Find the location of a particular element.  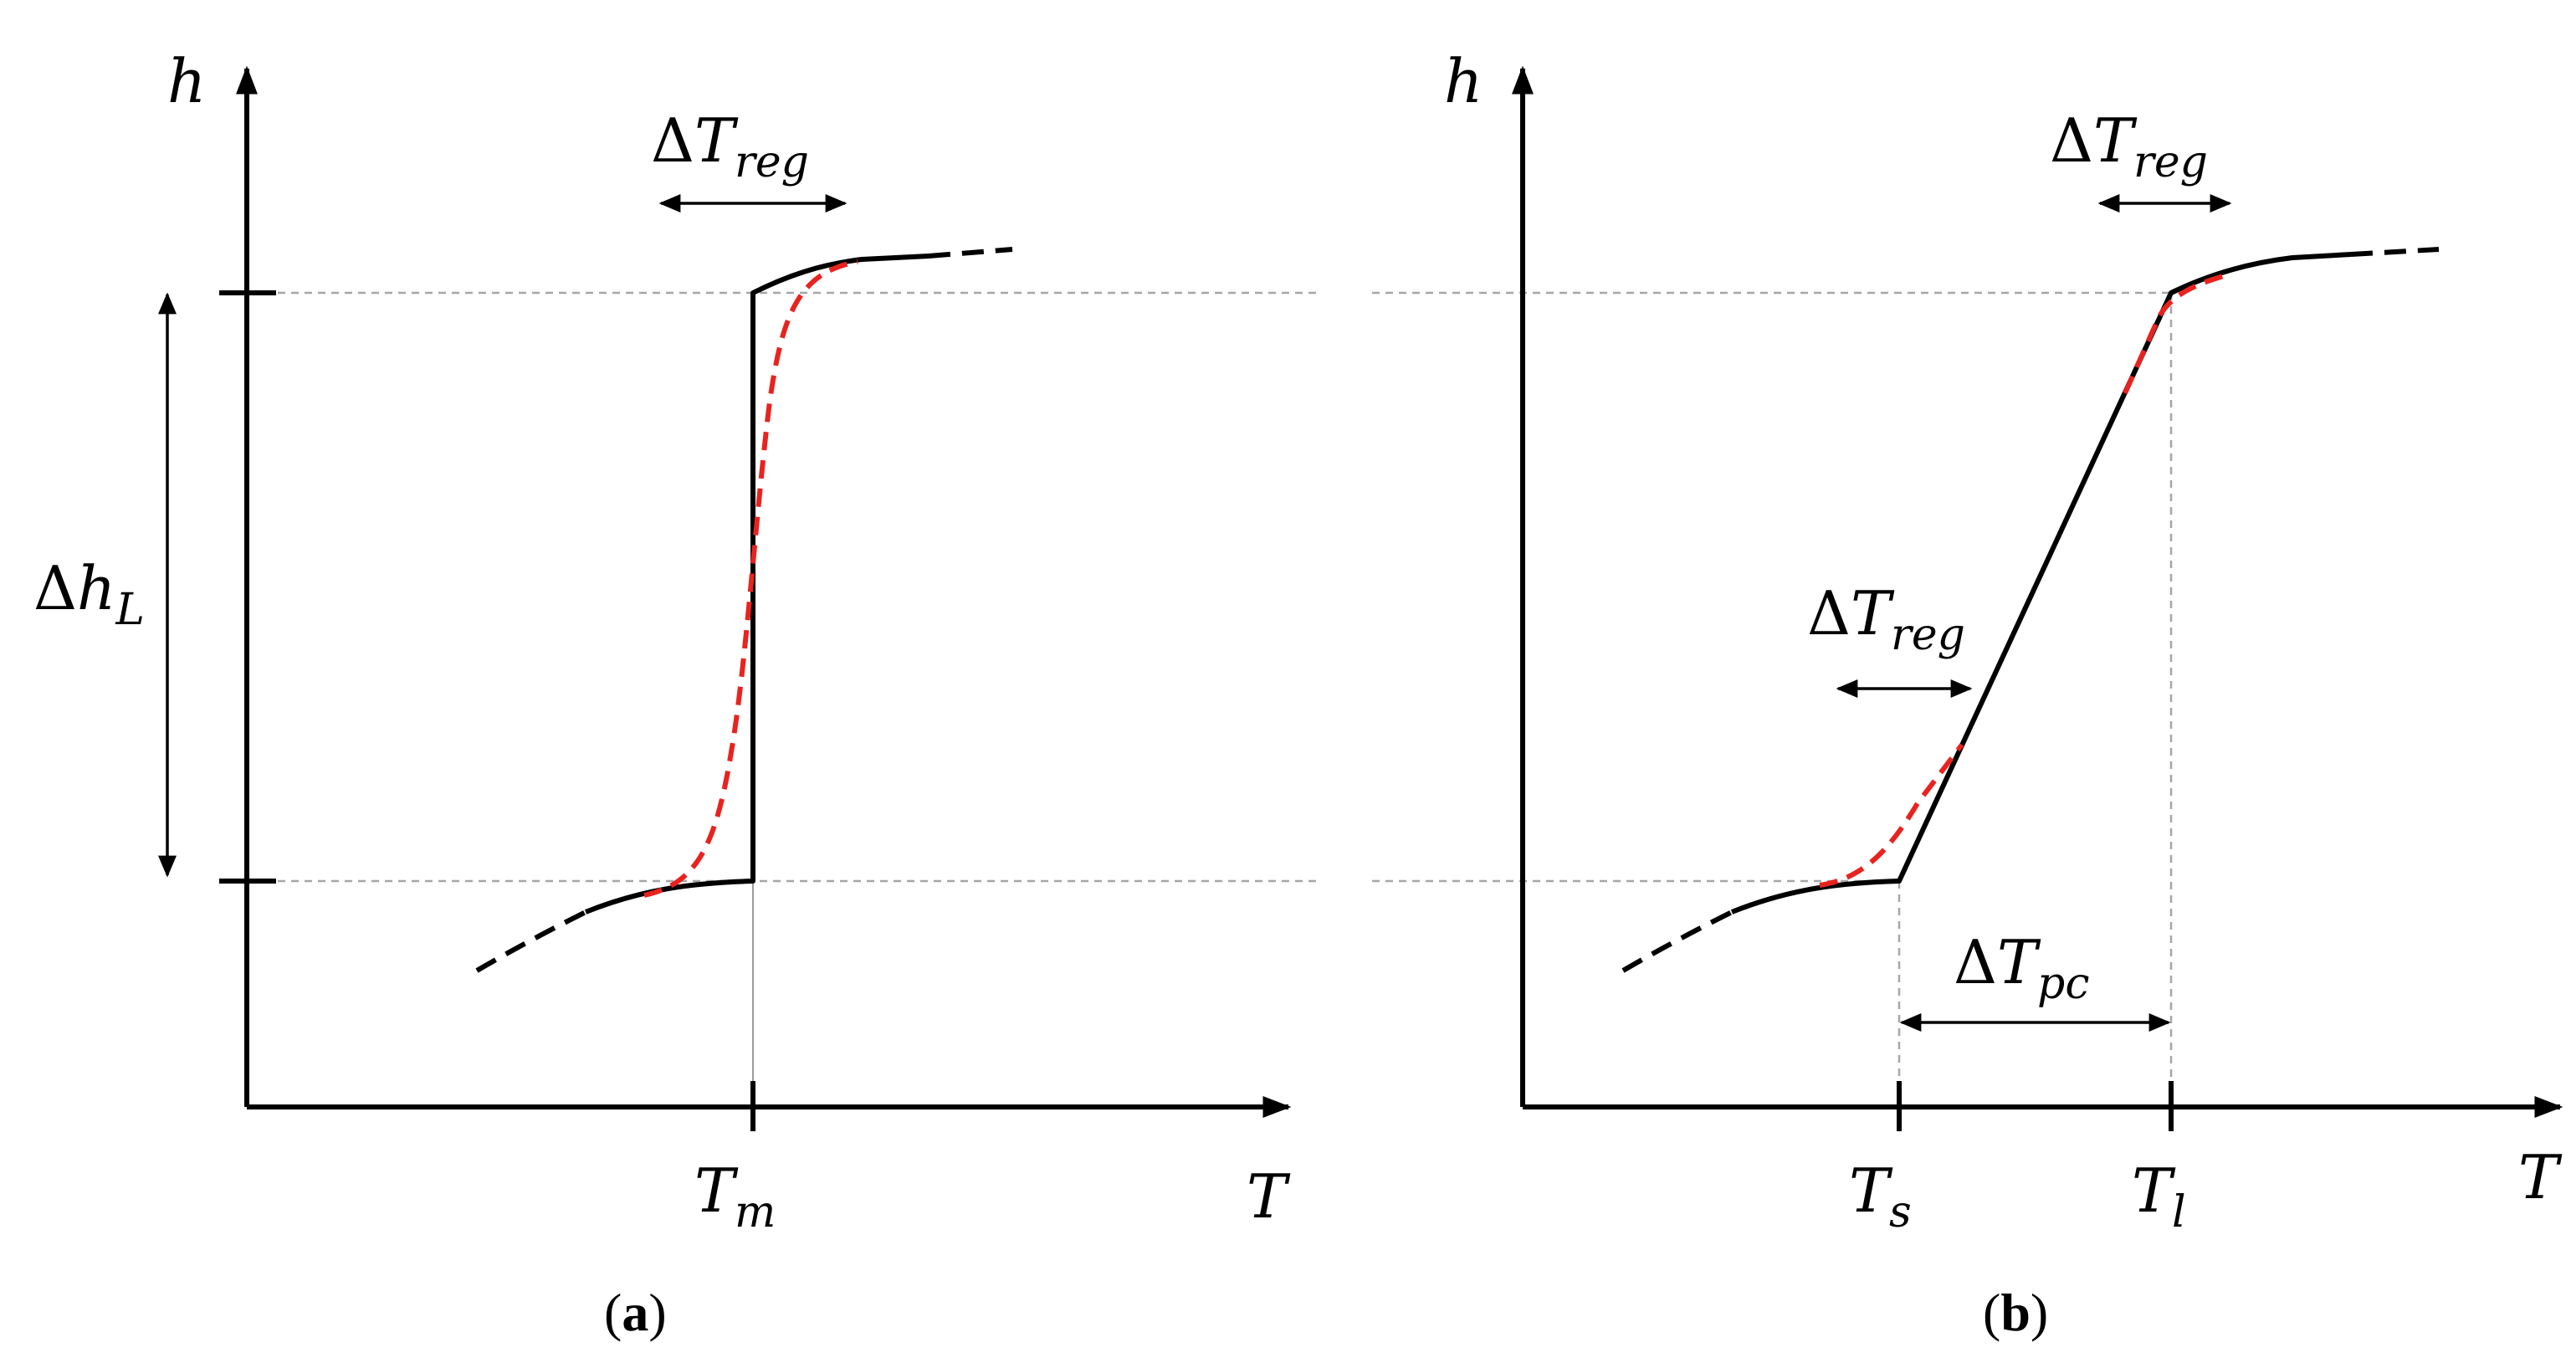

panel-b-caption: (b) is located at coordinates (2015, 1312).